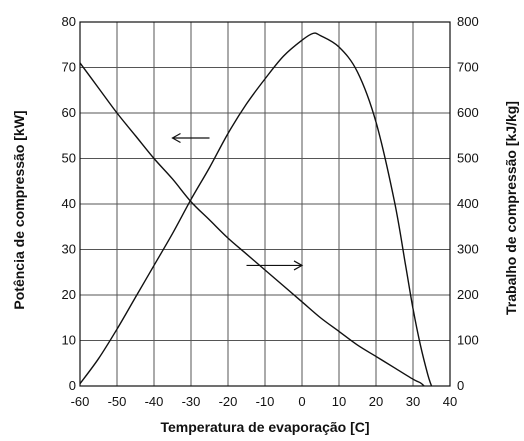 The height and width of the screenshot is (441, 524). What do you see at coordinates (339, 401) in the screenshot?
I see `x-tick-label: 10` at bounding box center [339, 401].